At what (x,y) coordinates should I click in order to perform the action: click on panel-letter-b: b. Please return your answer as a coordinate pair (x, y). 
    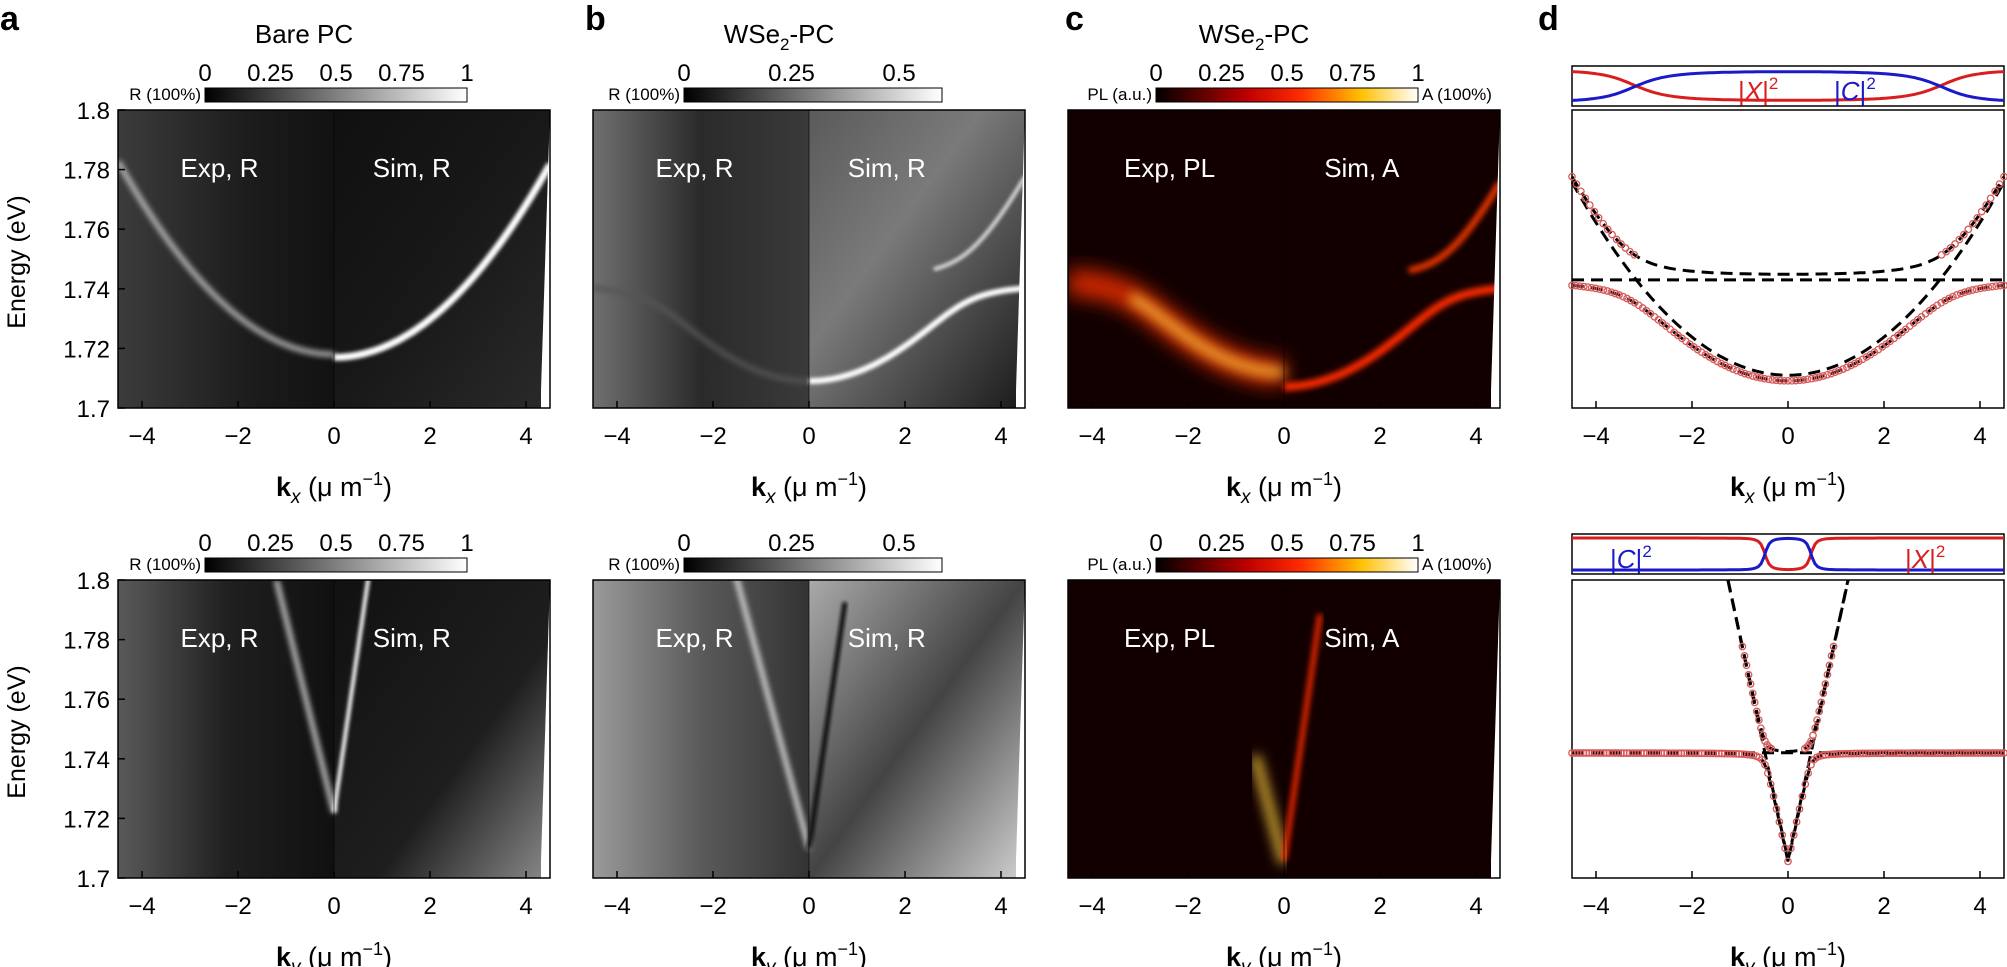
    Looking at the image, I should click on (595, 19).